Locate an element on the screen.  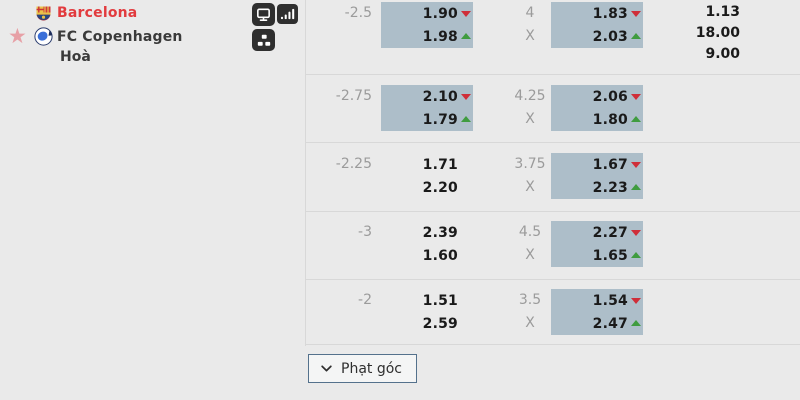
asian-handicap-cell: 1.90 1.98 is located at coordinates (427, 25).